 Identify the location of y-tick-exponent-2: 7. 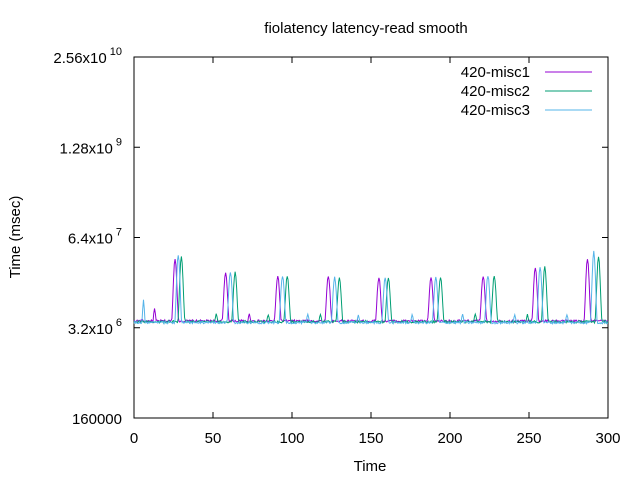
(119, 233).